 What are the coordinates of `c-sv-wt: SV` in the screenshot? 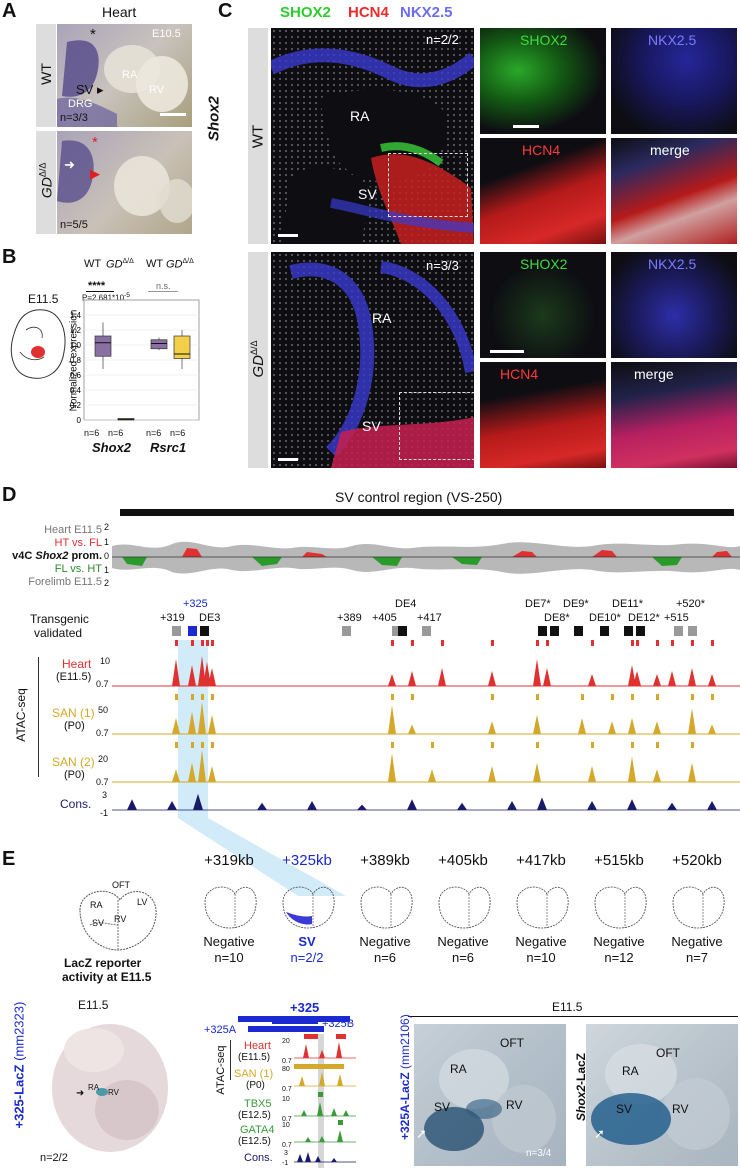 It's located at (367, 194).